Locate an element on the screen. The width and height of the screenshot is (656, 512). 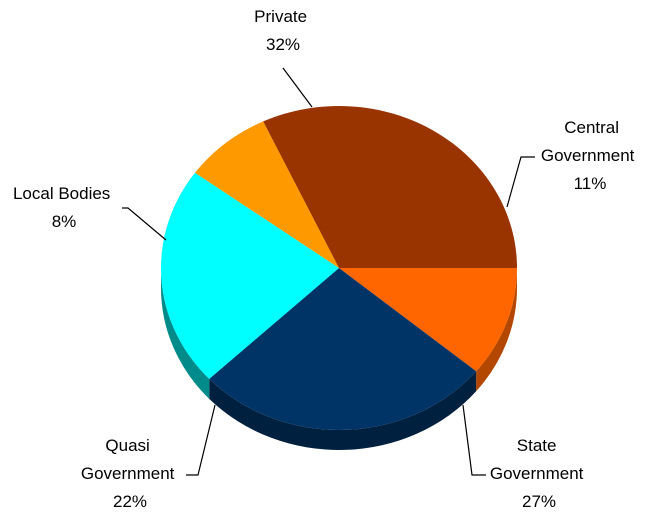
leader-line-quasi-government is located at coordinates (201, 440).